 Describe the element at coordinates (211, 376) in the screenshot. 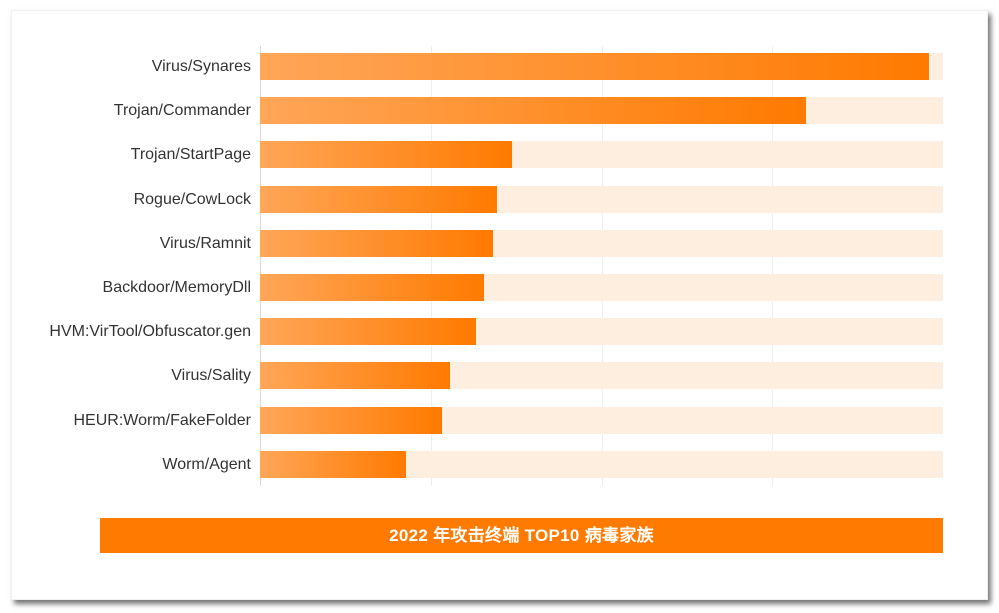

I see `category-label: Virus/Sality` at that location.